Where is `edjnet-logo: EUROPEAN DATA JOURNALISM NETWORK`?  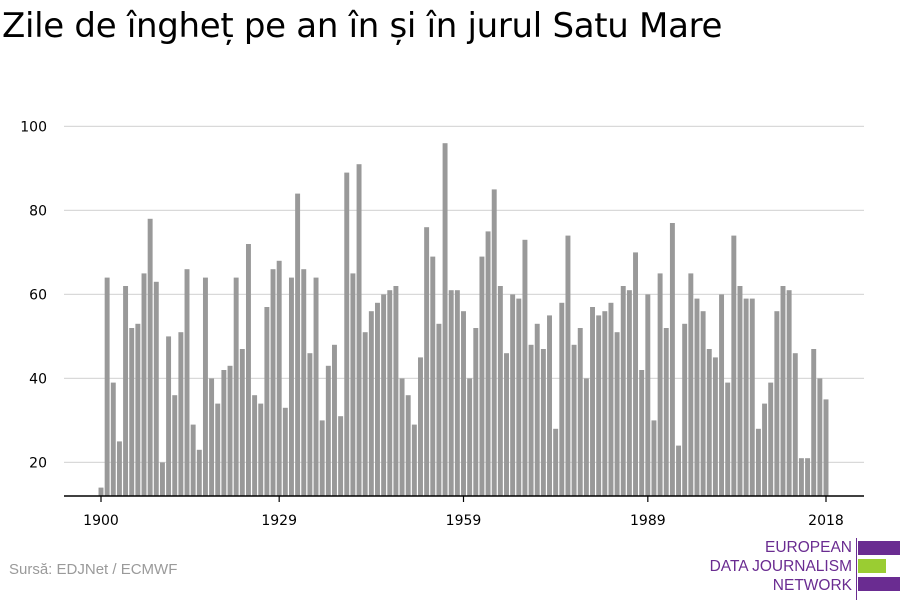 edjnet-logo: EUROPEAN DATA JOURNALISM NETWORK is located at coordinates (800, 569).